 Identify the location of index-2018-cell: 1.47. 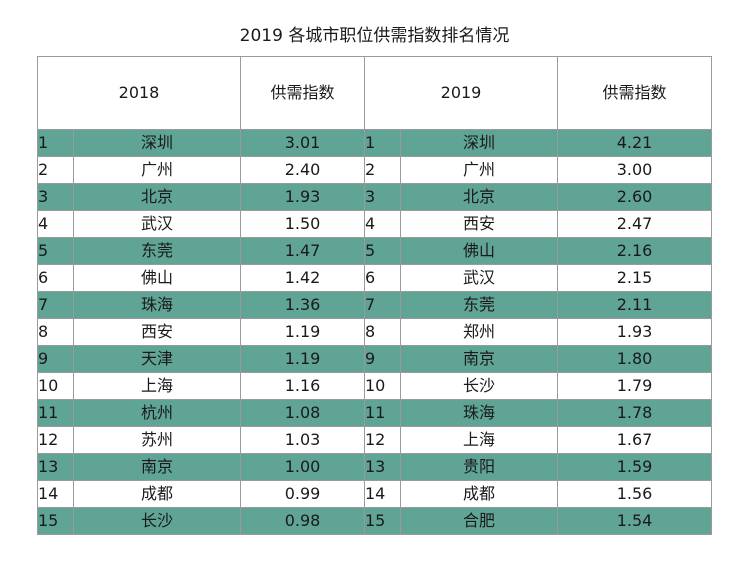
(302, 251).